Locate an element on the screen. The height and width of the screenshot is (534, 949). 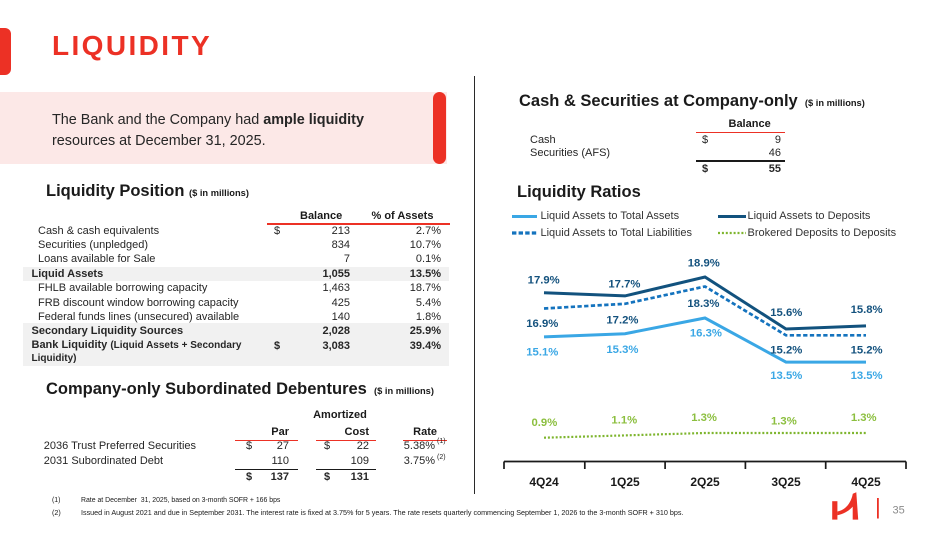
svg-text: 18.9% is located at coordinates (704, 263).